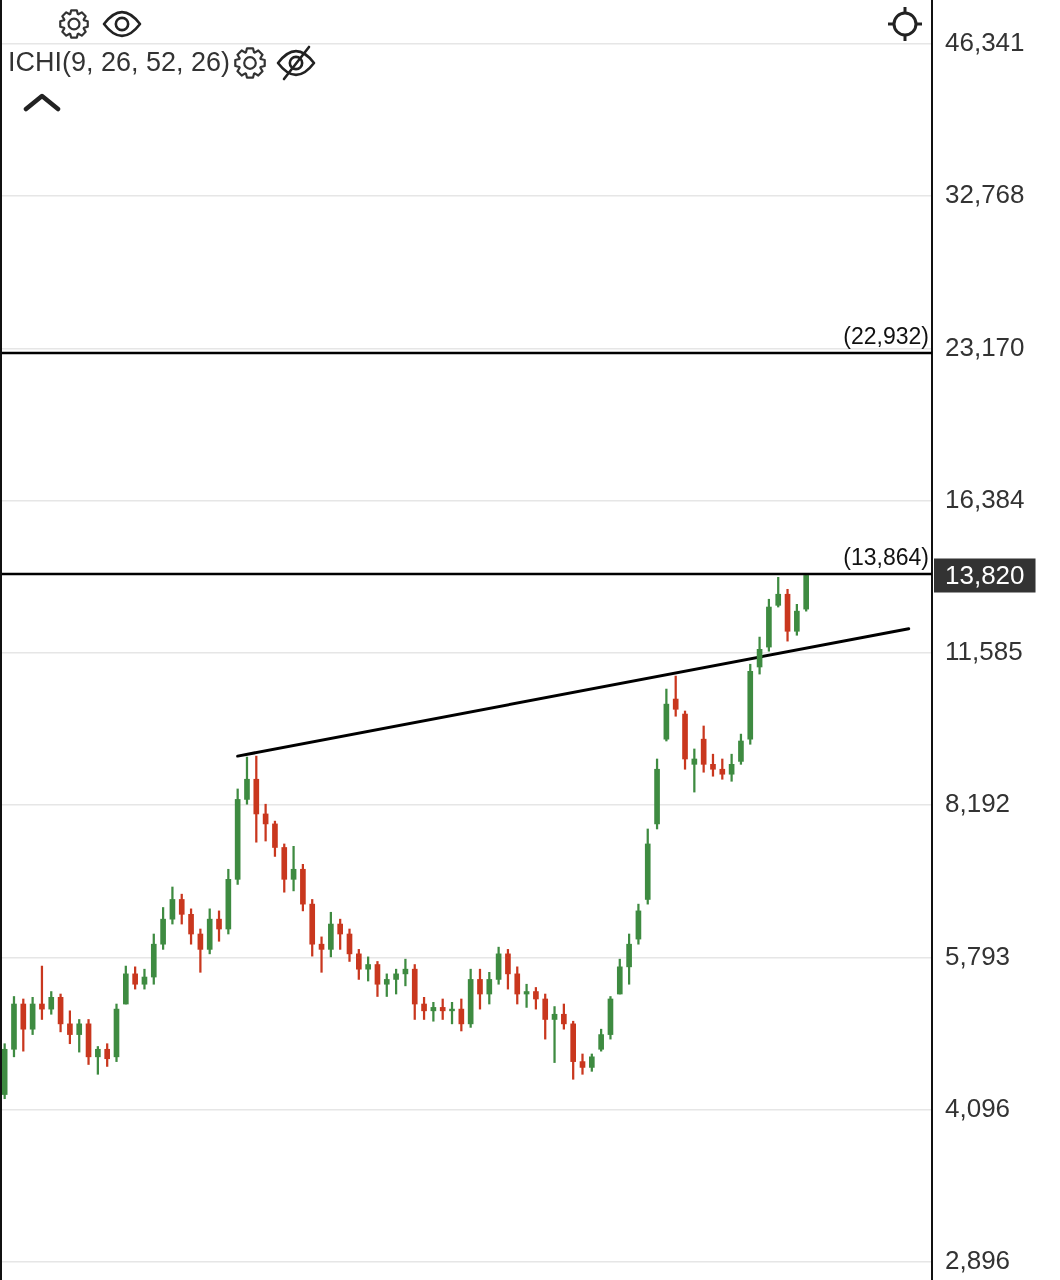  What do you see at coordinates (886, 556) in the screenshot?
I see `ref-line-label: (13,864)` at bounding box center [886, 556].